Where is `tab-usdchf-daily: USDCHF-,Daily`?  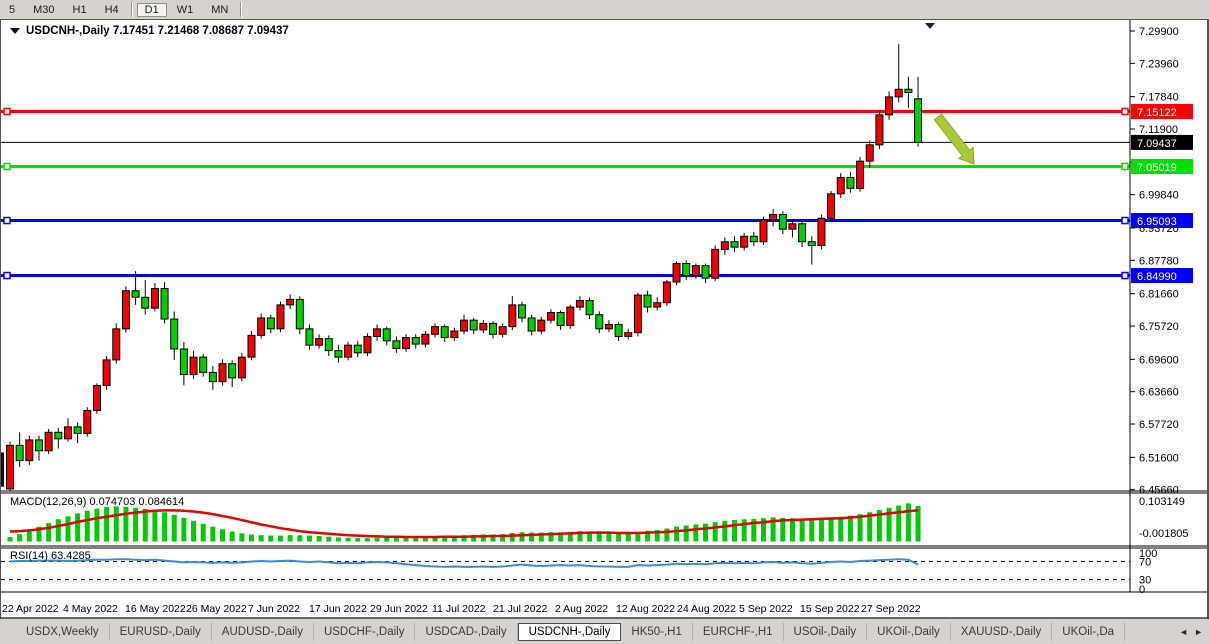
tab-usdchf-daily: USDCHF-,Daily is located at coordinates (365, 631).